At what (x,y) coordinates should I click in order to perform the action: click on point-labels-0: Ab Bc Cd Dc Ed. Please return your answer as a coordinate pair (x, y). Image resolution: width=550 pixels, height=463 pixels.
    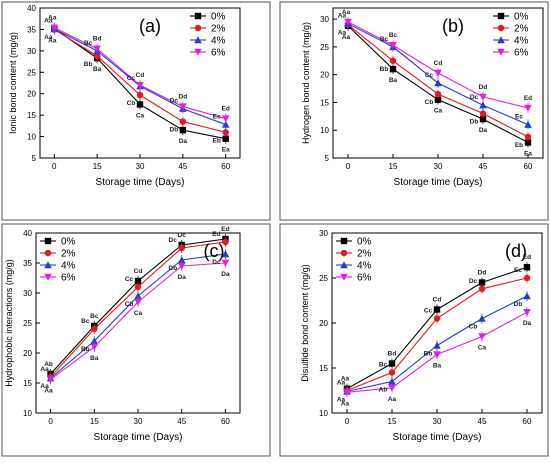
    Looking at the image, I should click on (136, 297).